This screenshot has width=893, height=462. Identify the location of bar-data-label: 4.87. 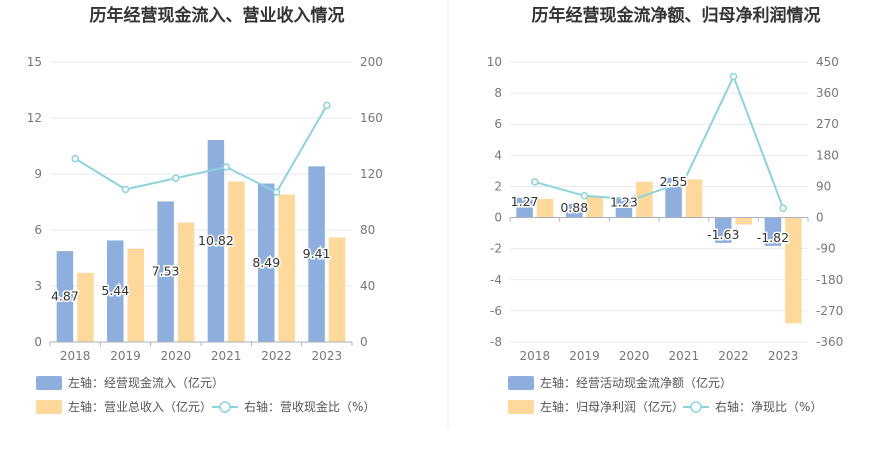
(65, 296).